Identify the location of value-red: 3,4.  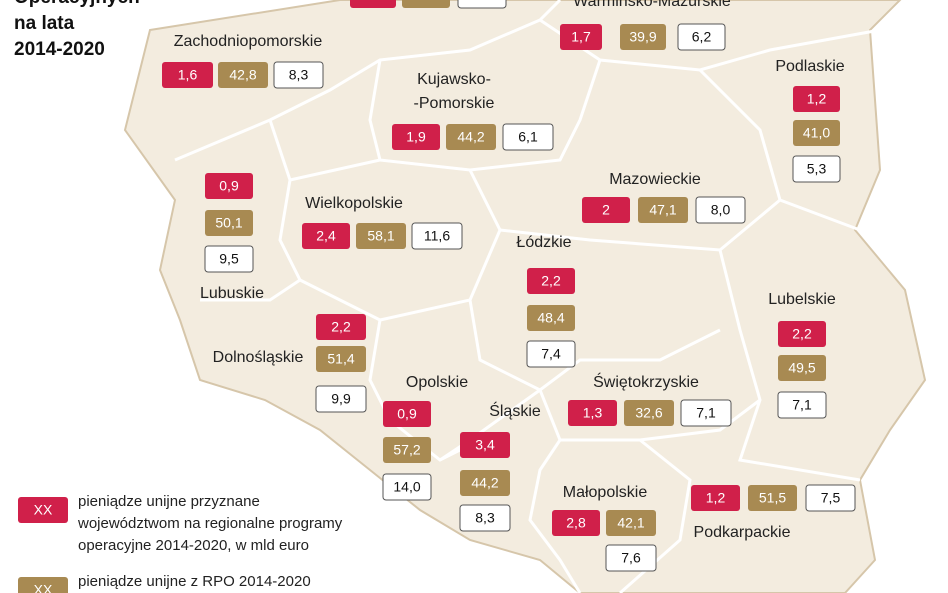
(485, 445).